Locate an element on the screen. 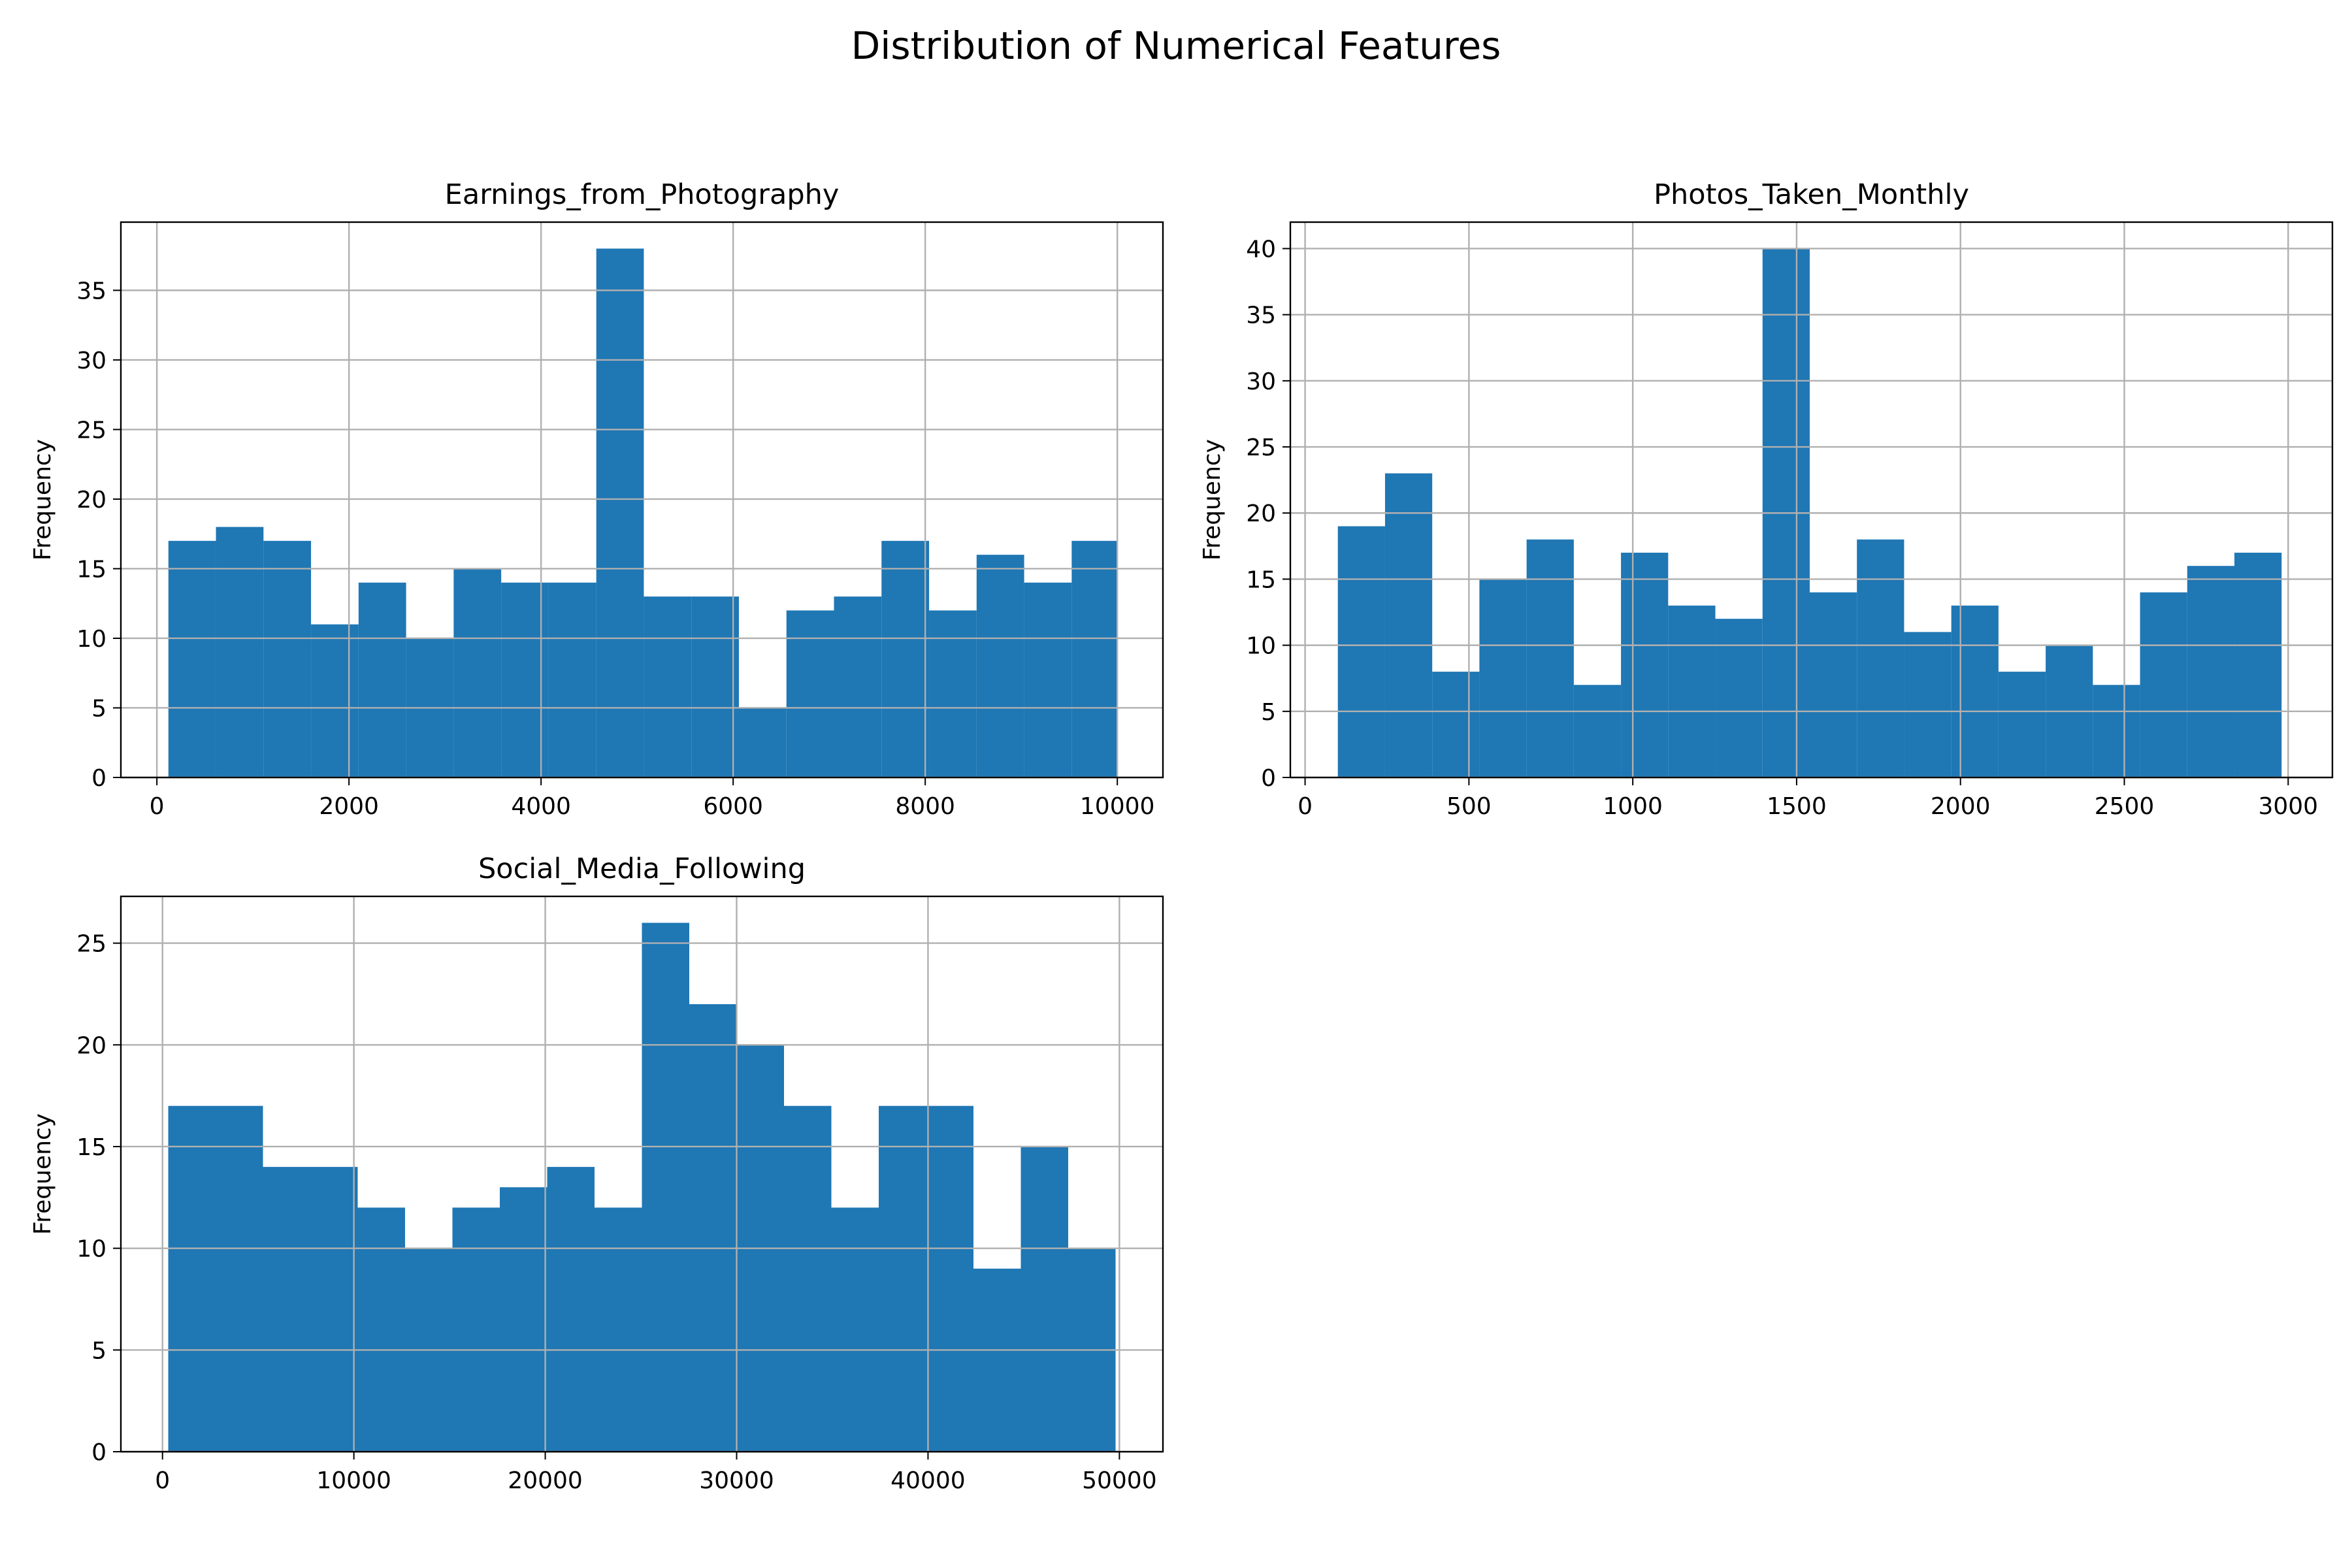 The image size is (2352, 1568). y-axis: 0 5 10 15 20 25 30 35 40 is located at coordinates (1268, 514).